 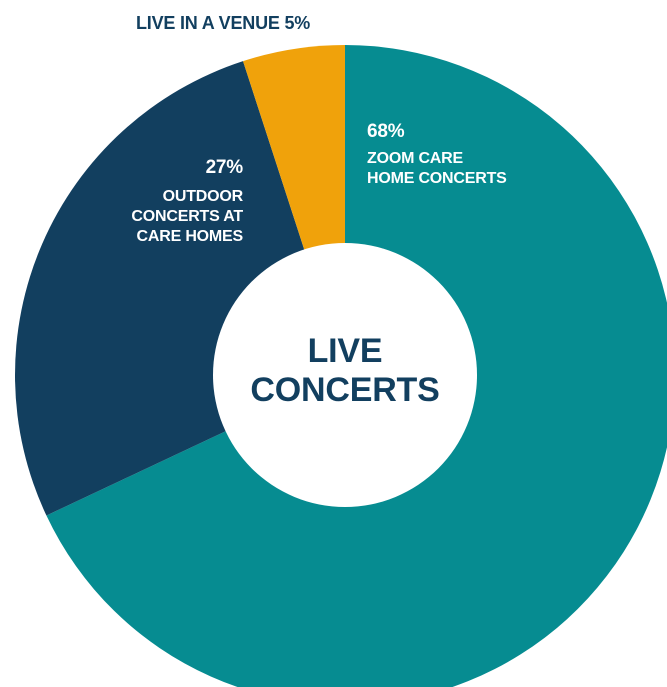 I want to click on slice-value-zoom: 68%, so click(x=386, y=131).